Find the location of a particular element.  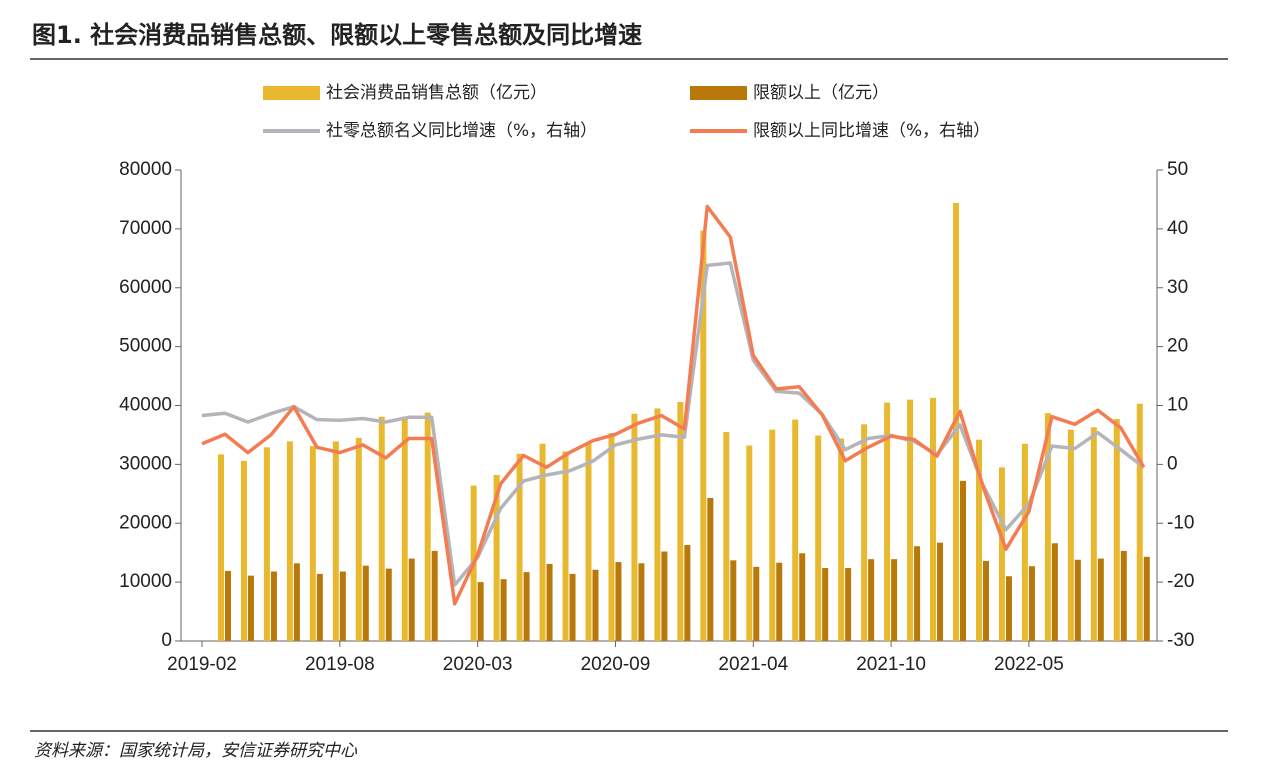

y-tick-label: 80000 is located at coordinates (145, 169).